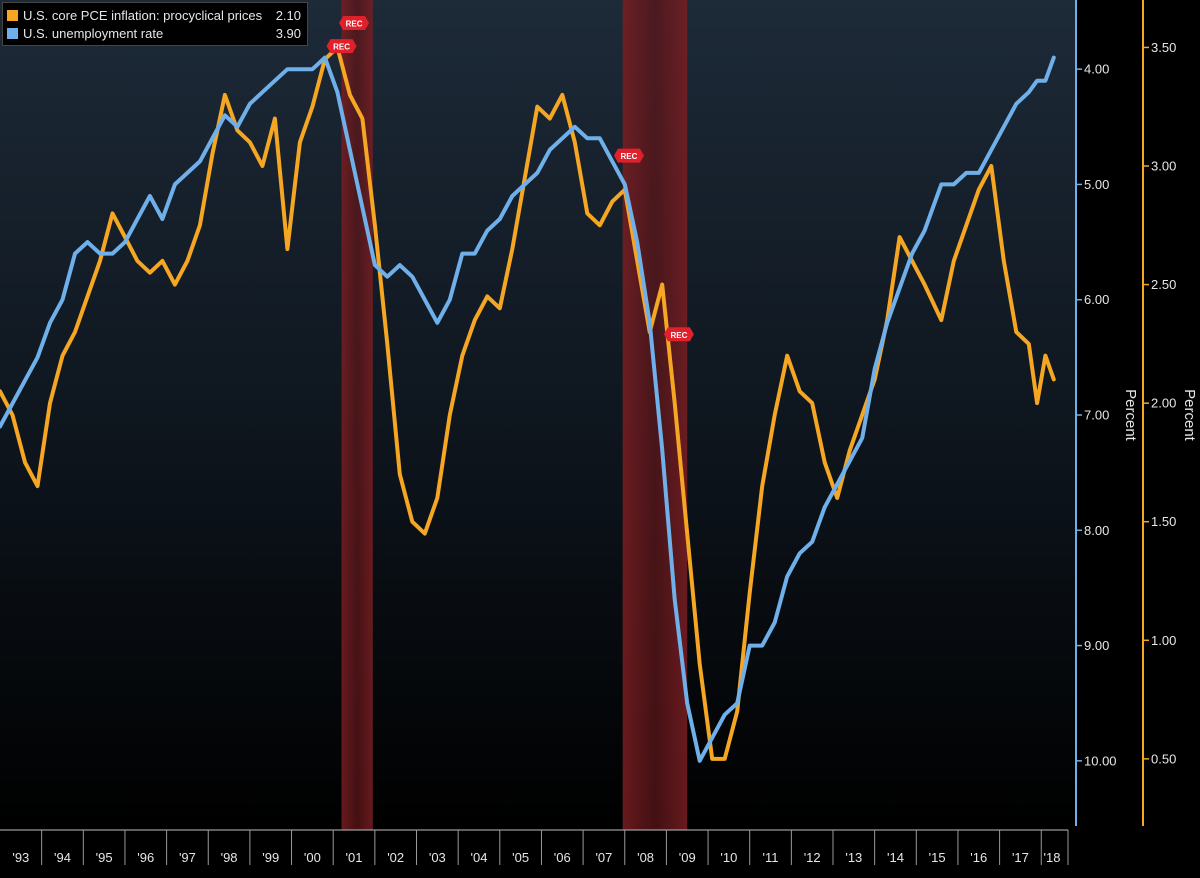 The image size is (1200, 878). I want to click on x-tick-label: '11, so click(771, 857).